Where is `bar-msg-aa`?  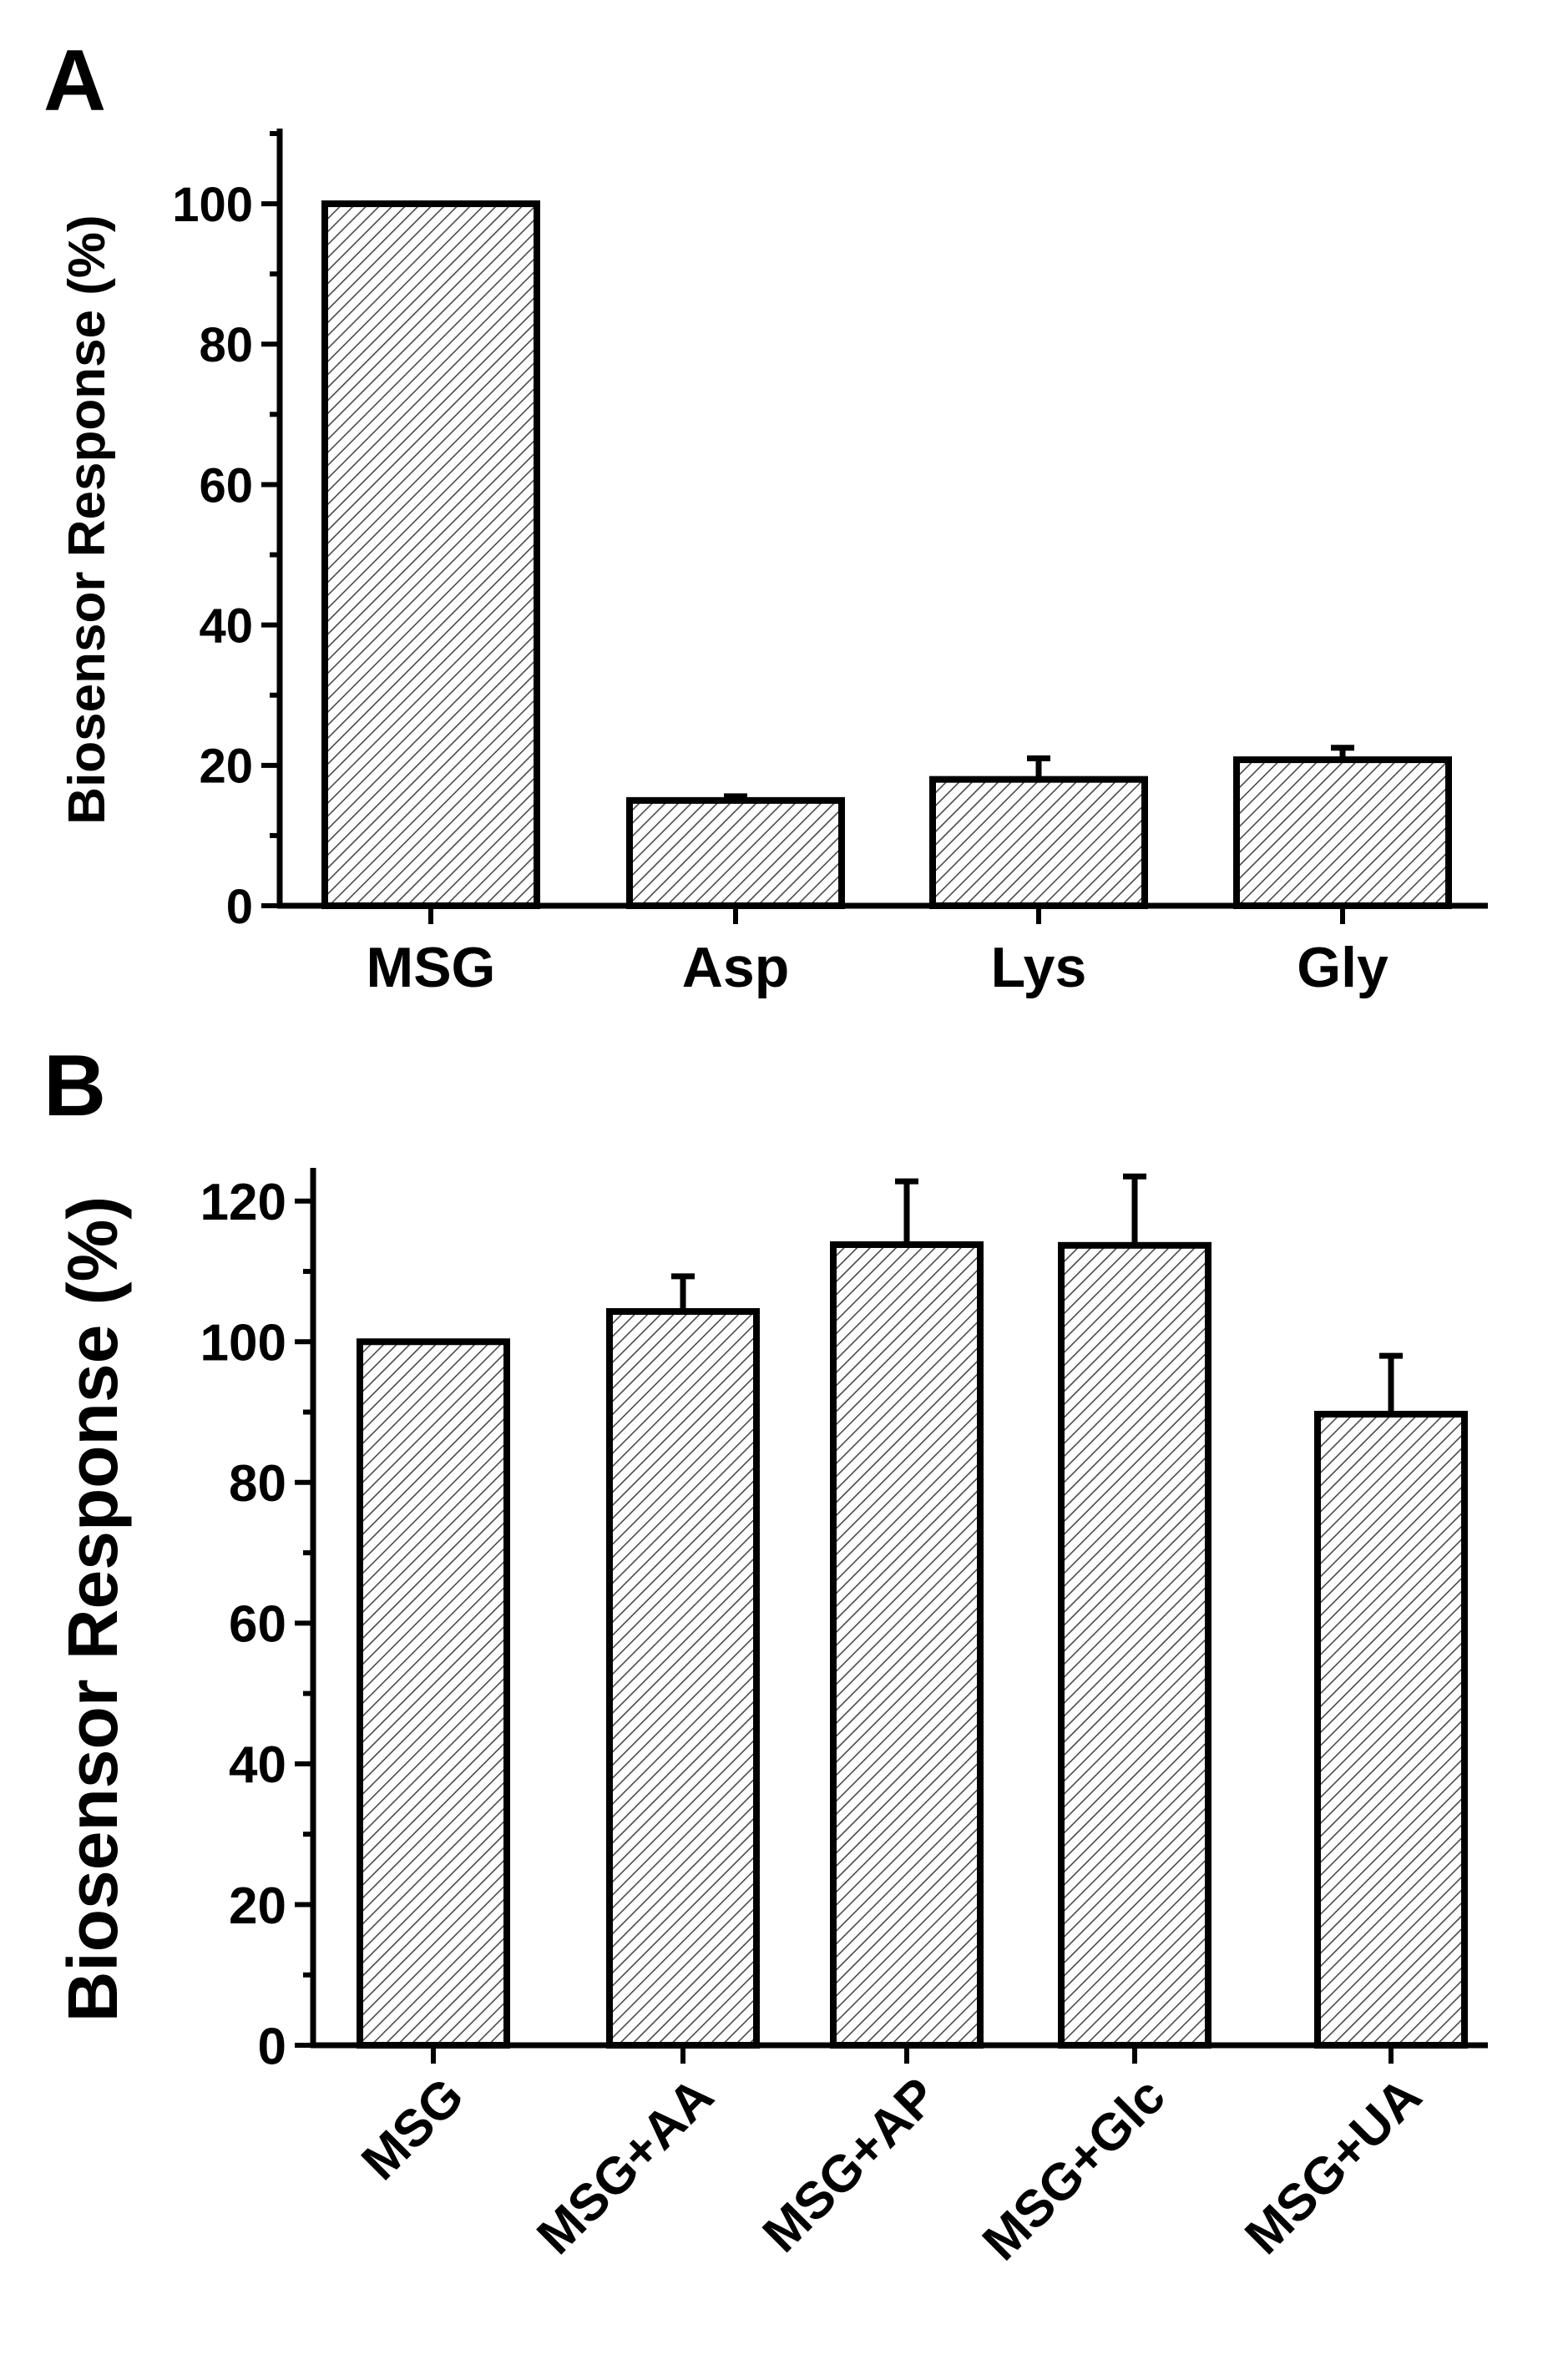 bar-msg-aa is located at coordinates (683, 1678).